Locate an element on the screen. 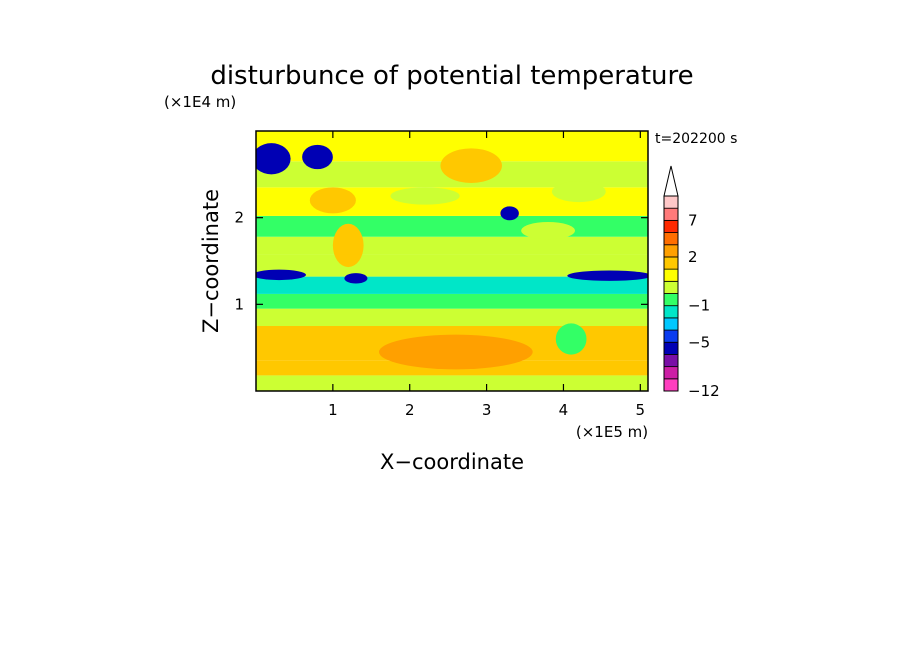 The height and width of the screenshot is (654, 904). colorbar-label: −12 is located at coordinates (704, 391).